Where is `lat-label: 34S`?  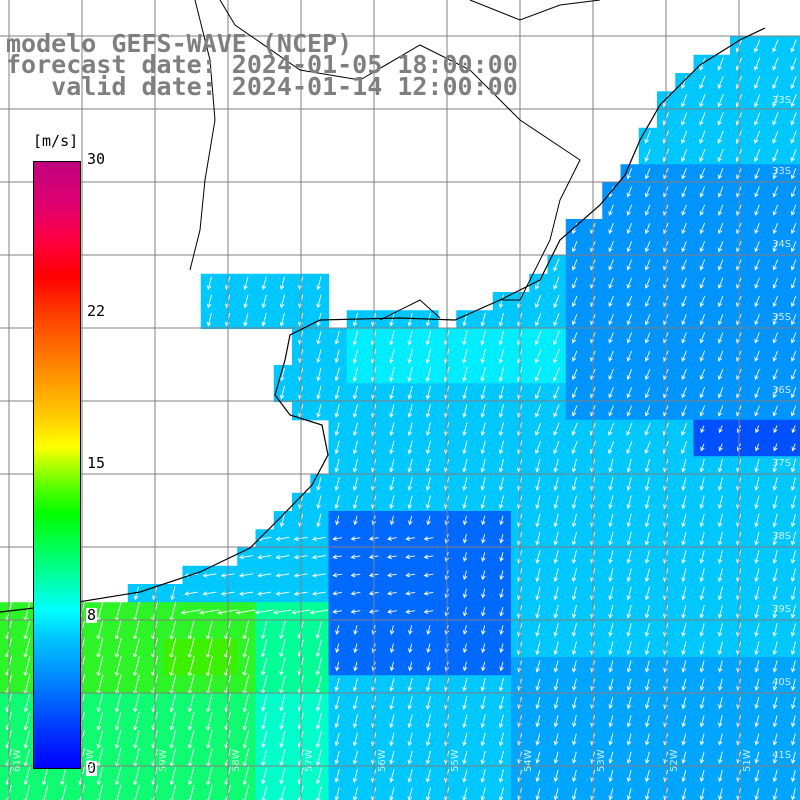 lat-label: 34S is located at coordinates (782, 244).